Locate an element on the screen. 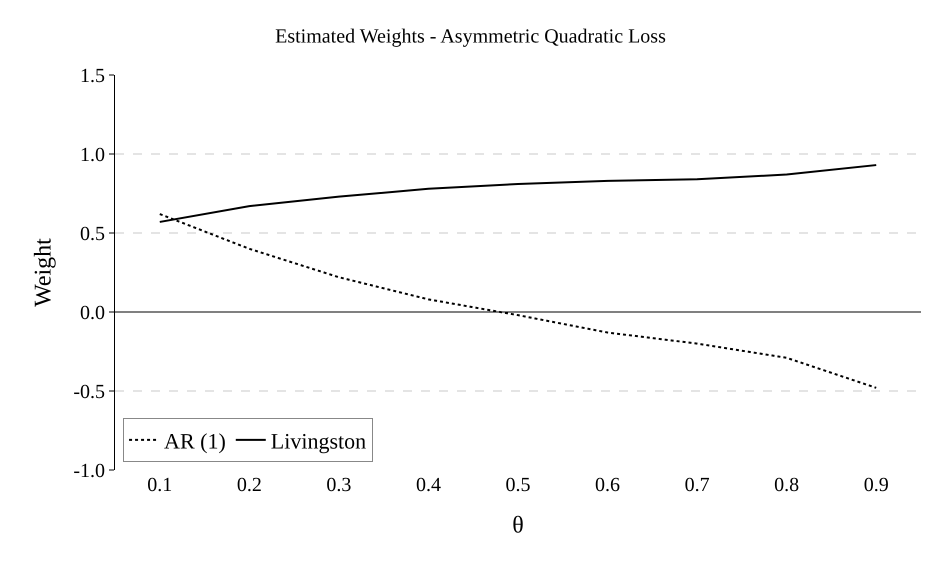 This screenshot has width=941, height=565. y-tick-label: 0.0 is located at coordinates (92, 313).